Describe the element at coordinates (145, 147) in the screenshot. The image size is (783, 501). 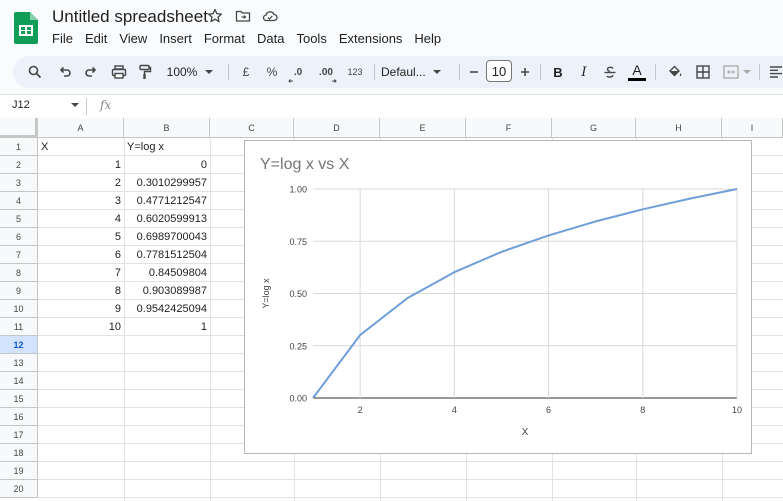
I see `cell-b1: Y=log x` at that location.